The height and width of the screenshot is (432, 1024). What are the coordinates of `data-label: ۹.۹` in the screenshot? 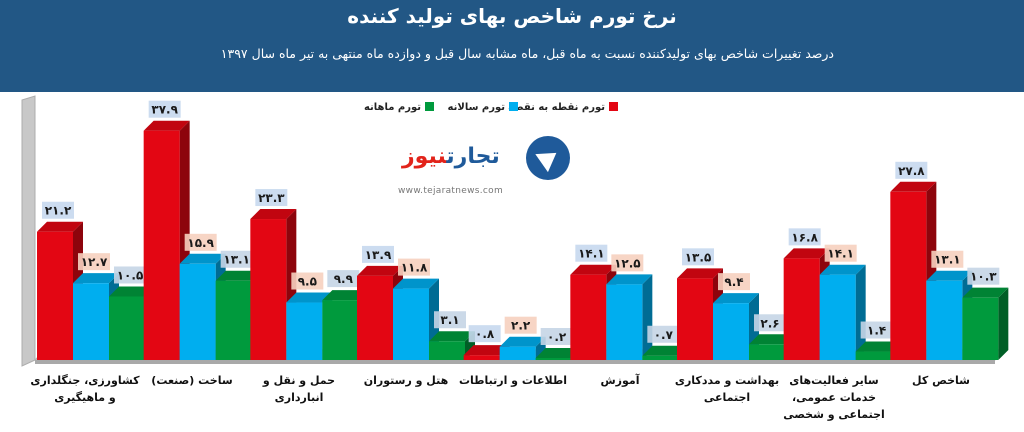 It's located at (344, 279).